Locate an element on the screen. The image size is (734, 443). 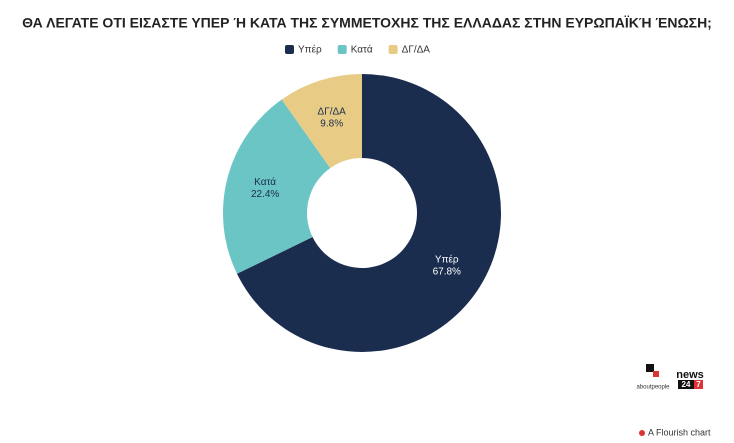
legend-label: Υπέρ is located at coordinates (310, 50).